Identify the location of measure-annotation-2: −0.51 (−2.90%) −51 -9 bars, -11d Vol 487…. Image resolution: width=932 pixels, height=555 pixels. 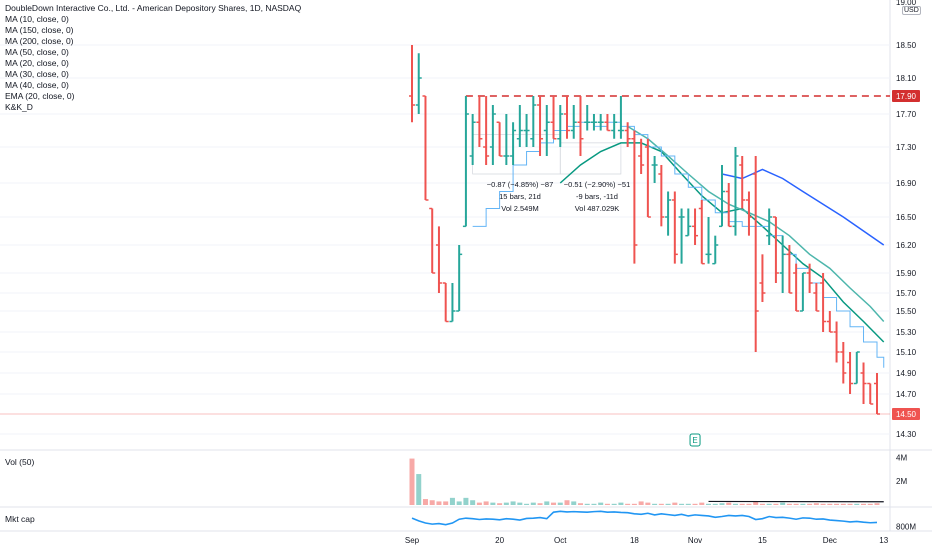
(597, 197).